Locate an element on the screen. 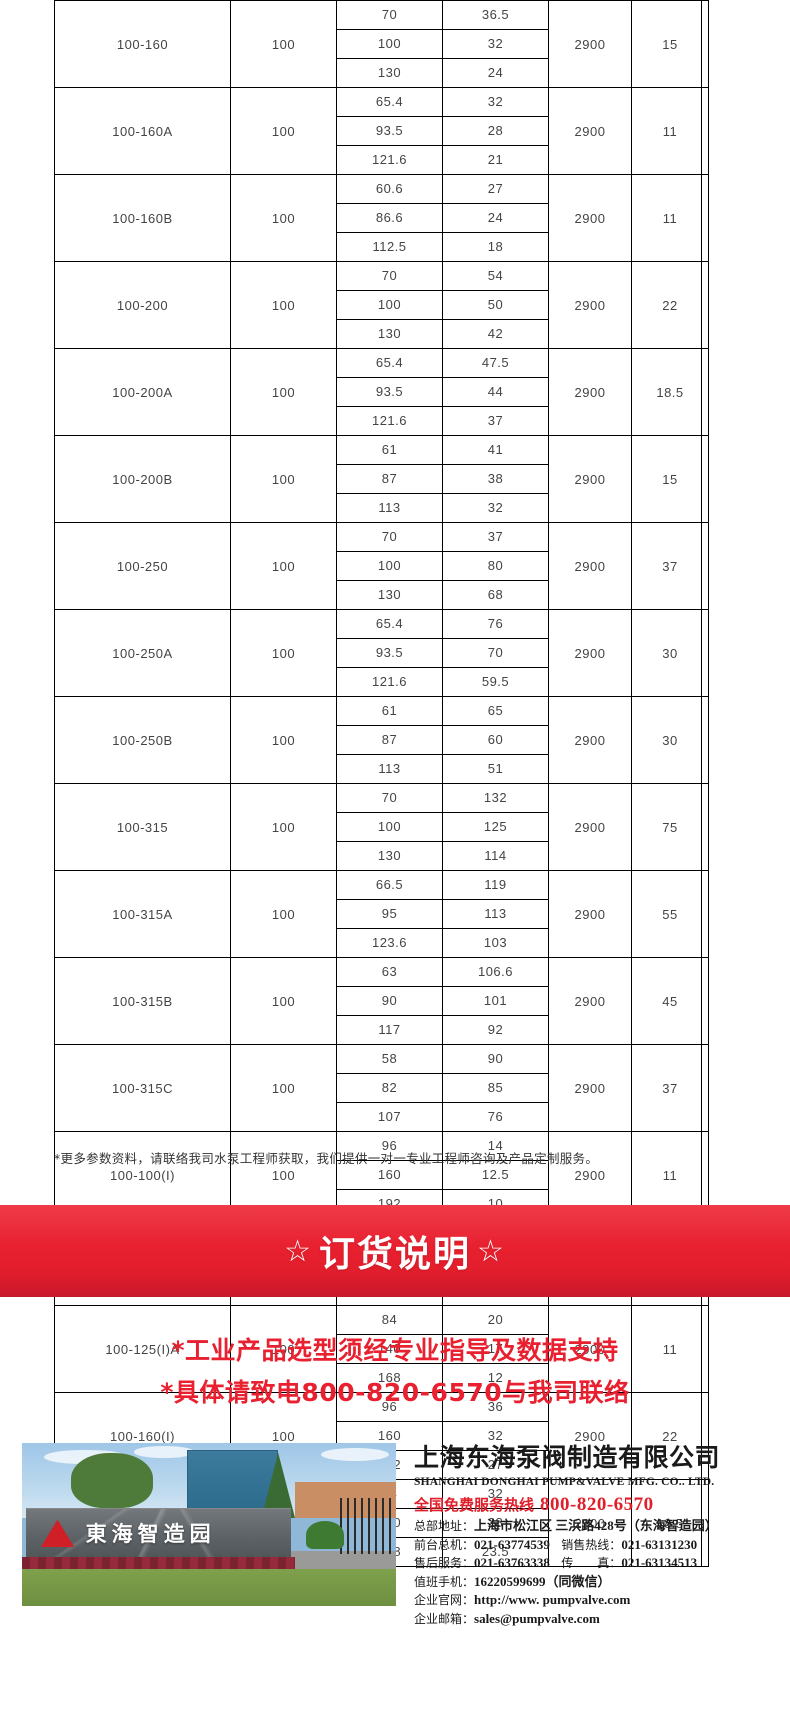 This screenshot has height=1722, width=790. table-row: 100-160 100 70 36.5 2900 15 is located at coordinates (381, 44).